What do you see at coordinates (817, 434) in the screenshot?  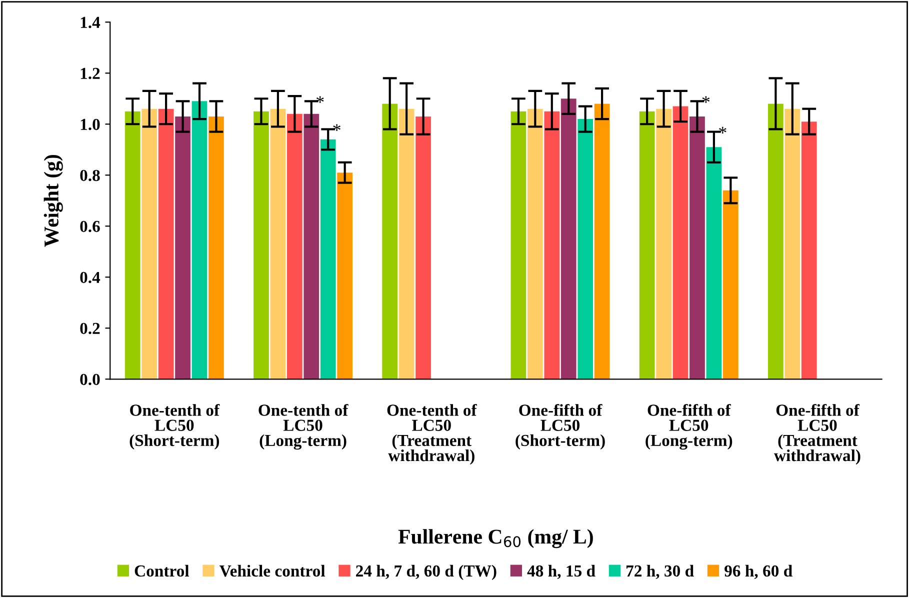 I see `x-tick-label: One-fifth of LC50 (Treatment withdrawal)` at bounding box center [817, 434].